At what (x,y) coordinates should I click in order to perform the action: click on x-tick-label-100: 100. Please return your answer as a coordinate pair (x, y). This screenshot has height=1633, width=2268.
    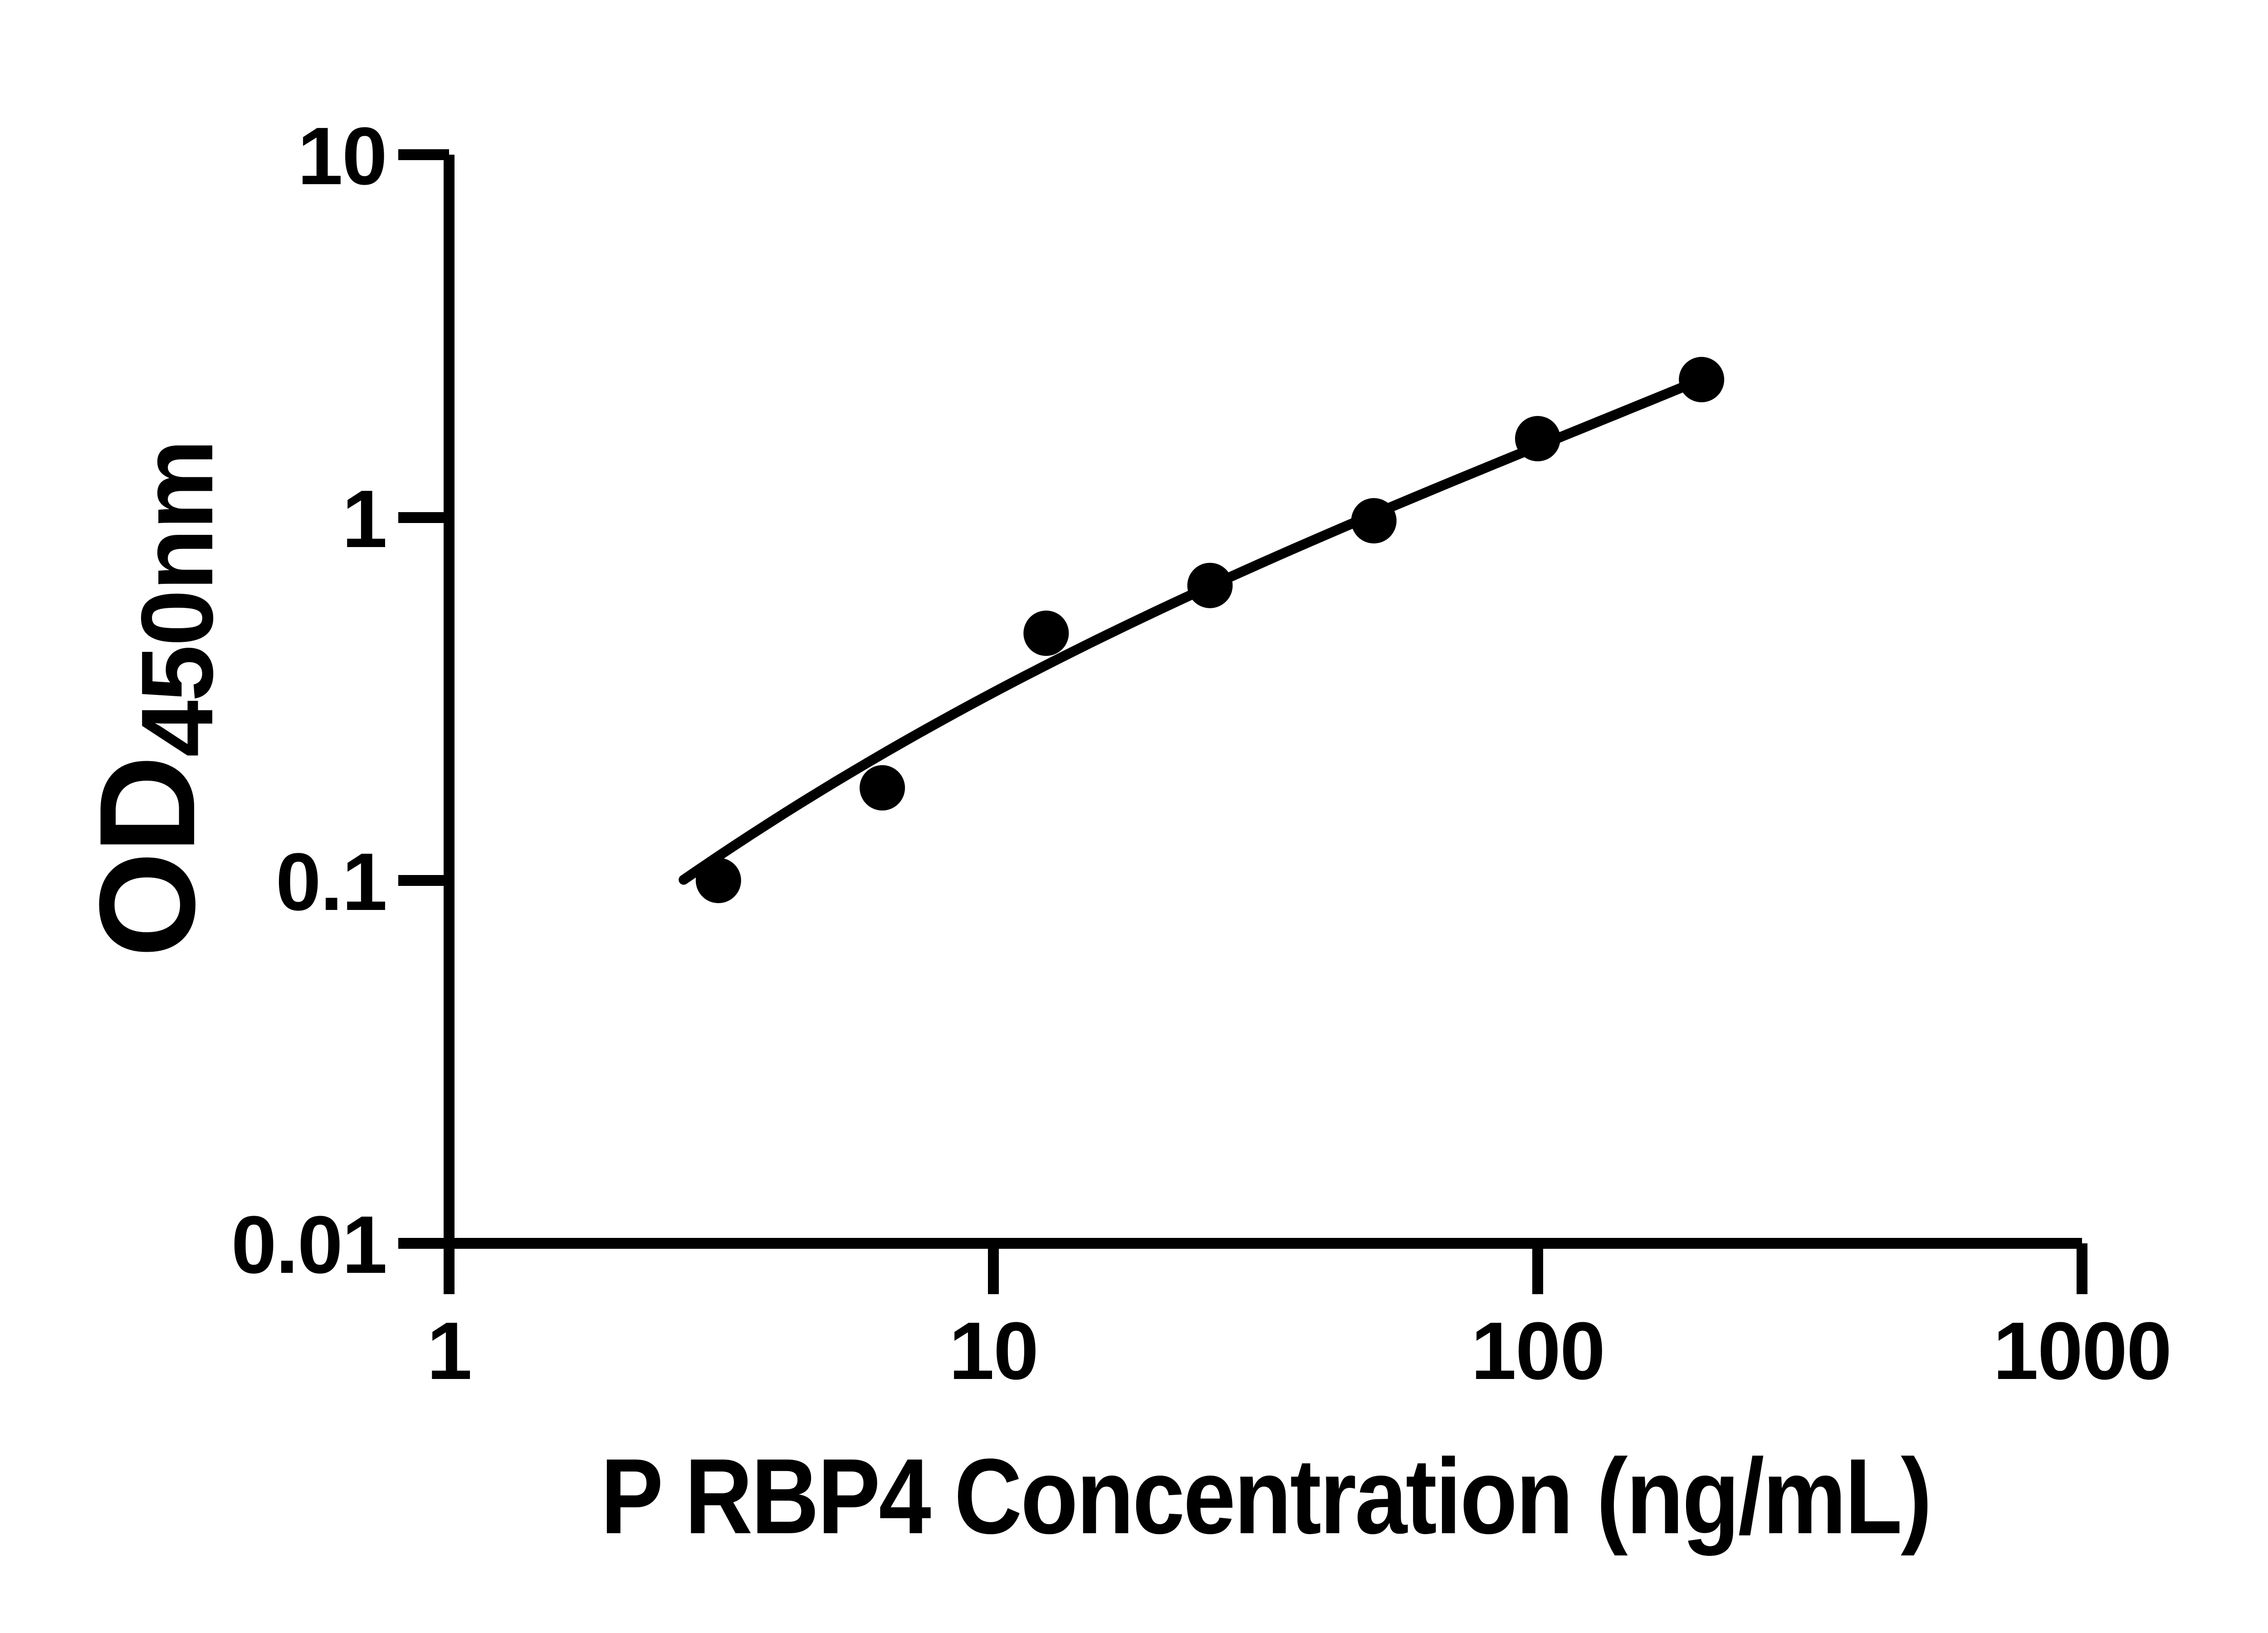
    Looking at the image, I should click on (1537, 1351).